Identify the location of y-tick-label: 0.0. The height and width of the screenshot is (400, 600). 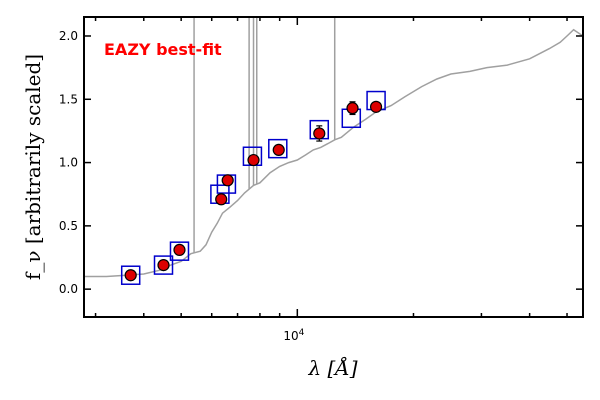
(68, 289).